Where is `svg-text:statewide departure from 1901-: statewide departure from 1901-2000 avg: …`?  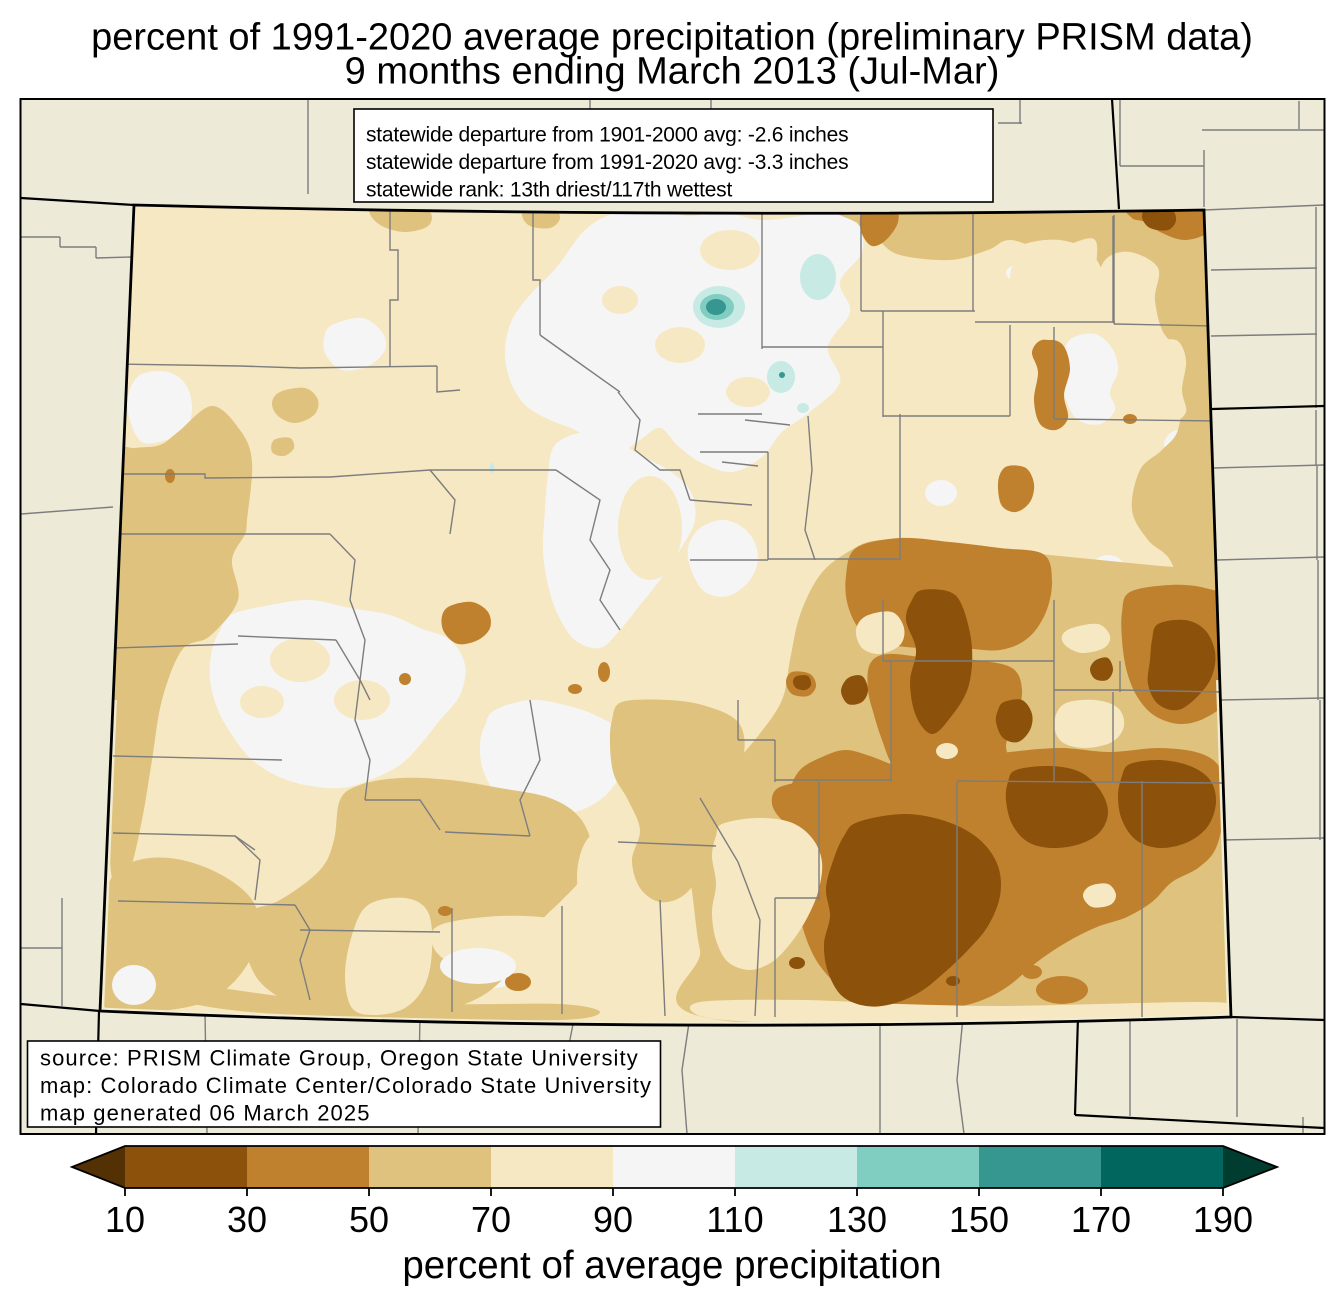 svg-text:statewide departure from 1901-: statewide departure from 1901-2000 avg: … is located at coordinates (607, 134).